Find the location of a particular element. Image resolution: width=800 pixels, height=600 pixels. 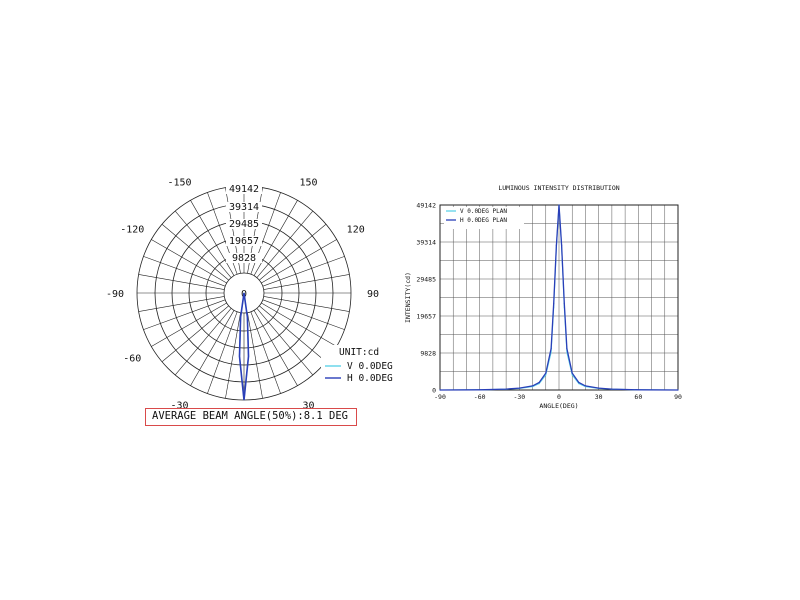

radial-tick-label: 9828 is located at coordinates (244, 258).